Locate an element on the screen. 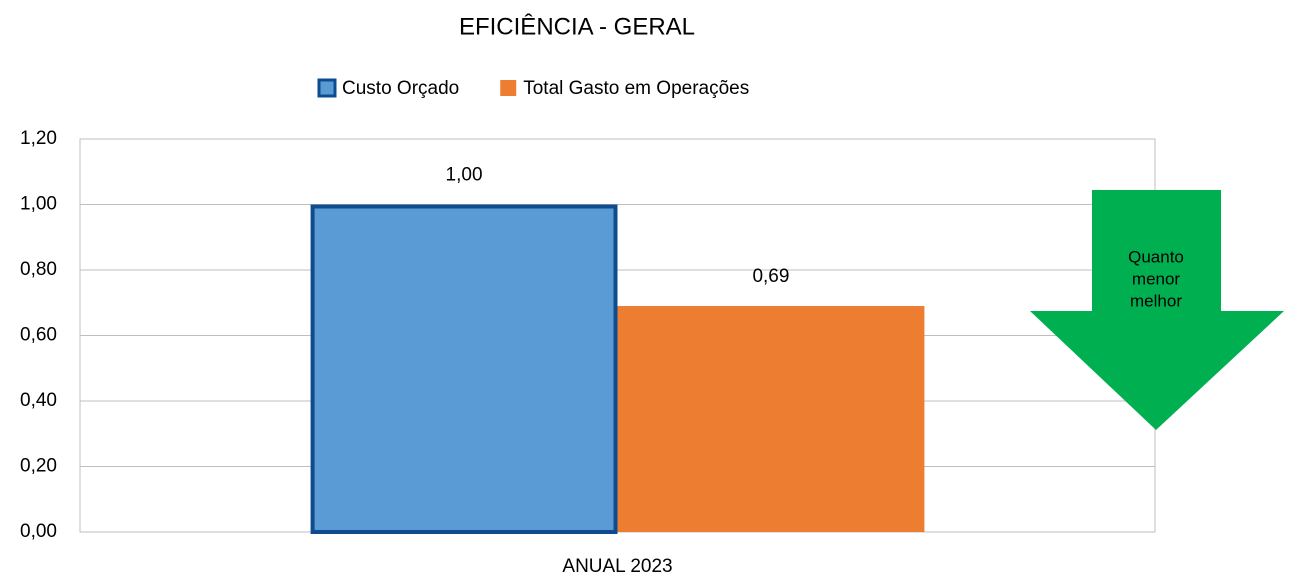 Image resolution: width=1296 pixels, height=579 pixels. y-tick-label: 0,60 is located at coordinates (38, 335).